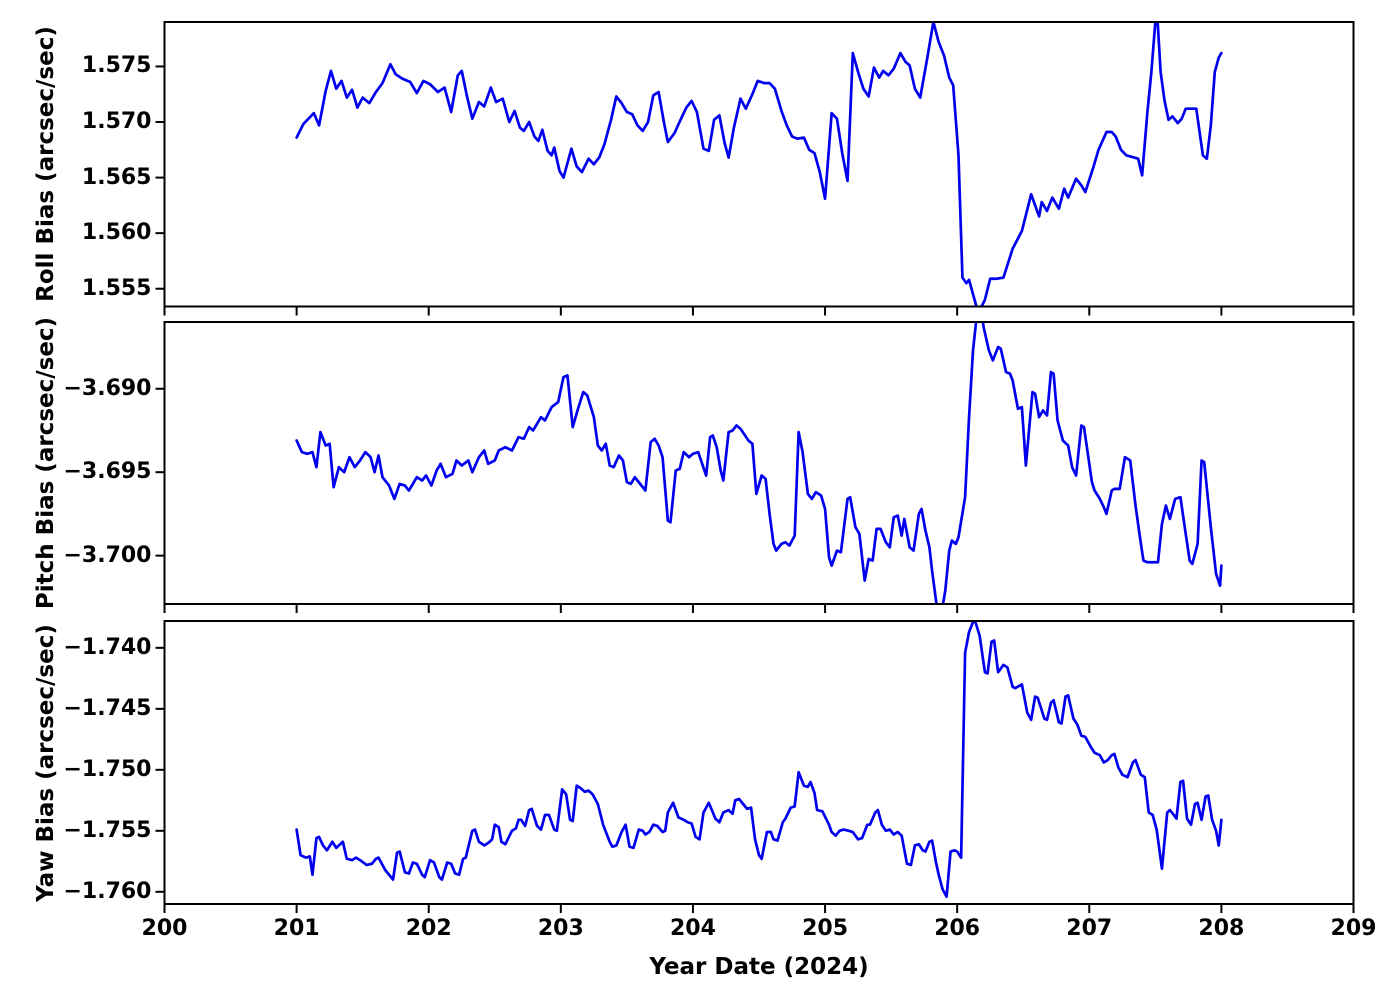 The width and height of the screenshot is (1400, 1000). What do you see at coordinates (107, 472) in the screenshot?
I see `y-tick-label: −3.695` at bounding box center [107, 472].